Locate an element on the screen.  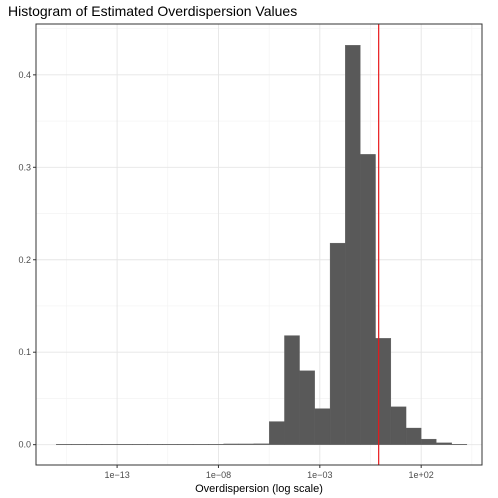
x-tick-label: 1e−08 is located at coordinates (218, 475).